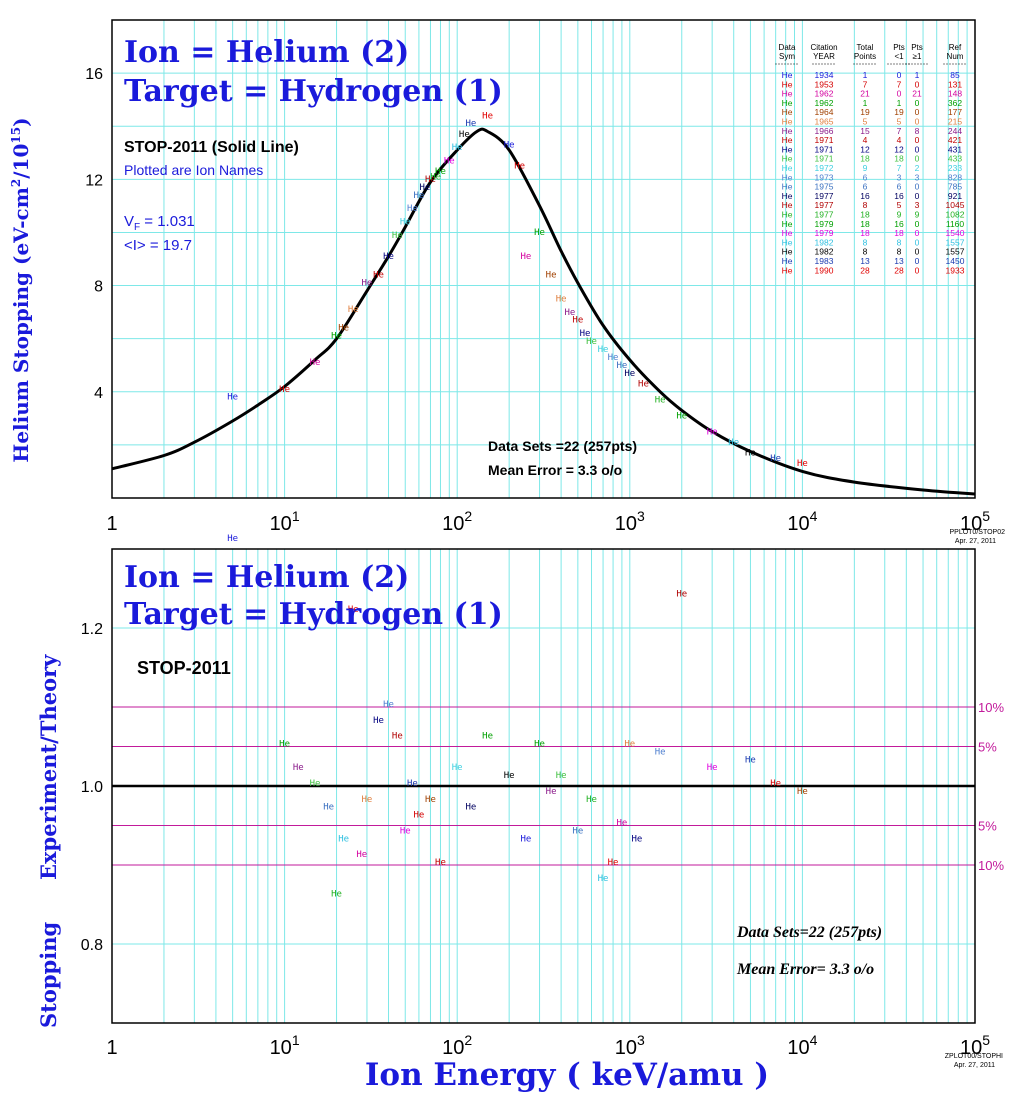 Image resolution: width=1023 pixels, height=1099 pixels. Describe the element at coordinates (48, 975) in the screenshot. I see `bottom-y-axis-label-a: Stopping` at that location.